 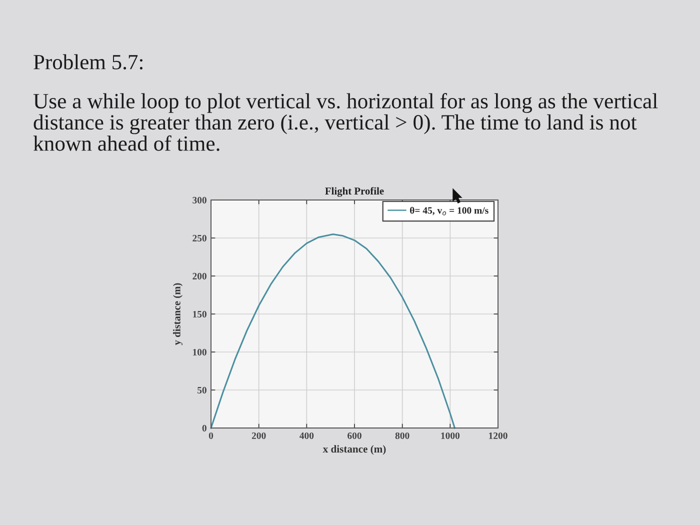 I want to click on y-tick-label: 0, so click(x=204, y=428).